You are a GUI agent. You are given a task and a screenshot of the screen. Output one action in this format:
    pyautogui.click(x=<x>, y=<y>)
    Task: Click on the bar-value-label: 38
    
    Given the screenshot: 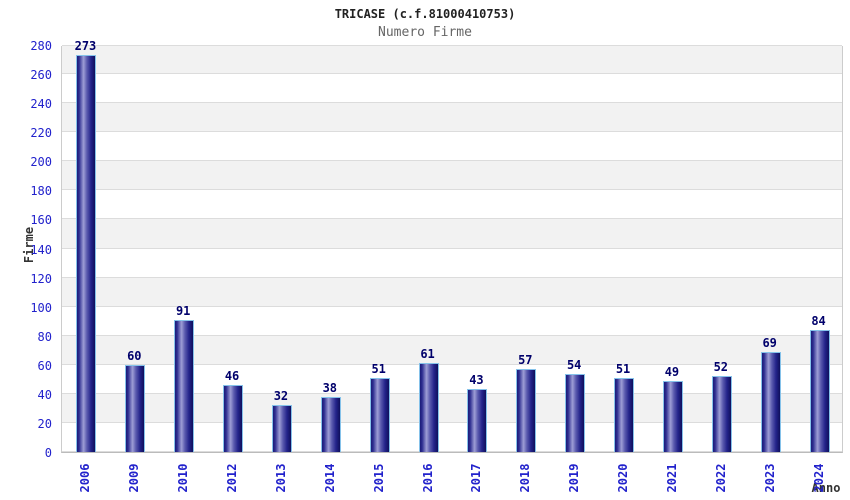 What is the action you would take?
    pyautogui.click(x=330, y=388)
    